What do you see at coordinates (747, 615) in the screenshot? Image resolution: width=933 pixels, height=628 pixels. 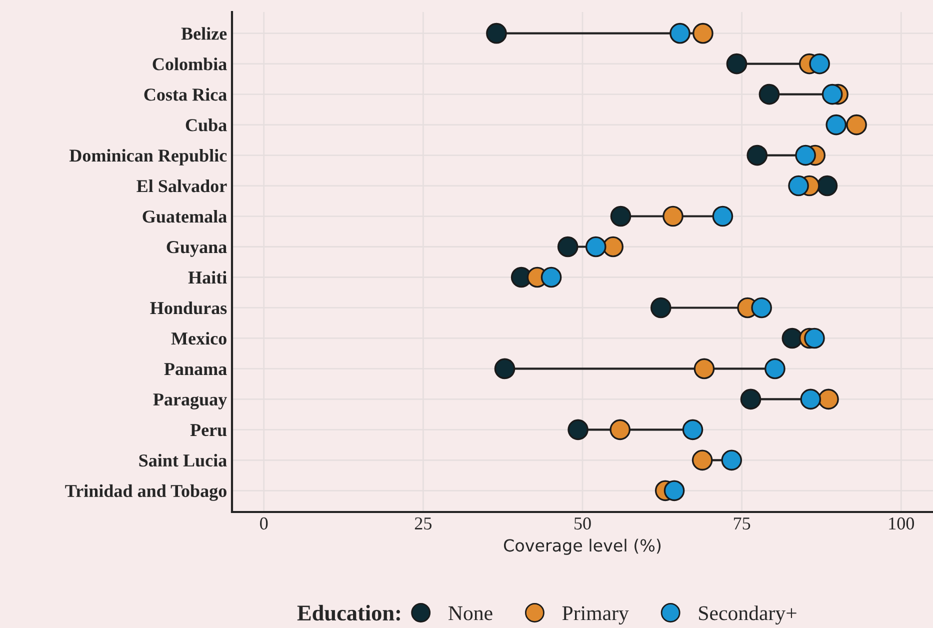 I see `legend-label: Secondary+` at bounding box center [747, 615].